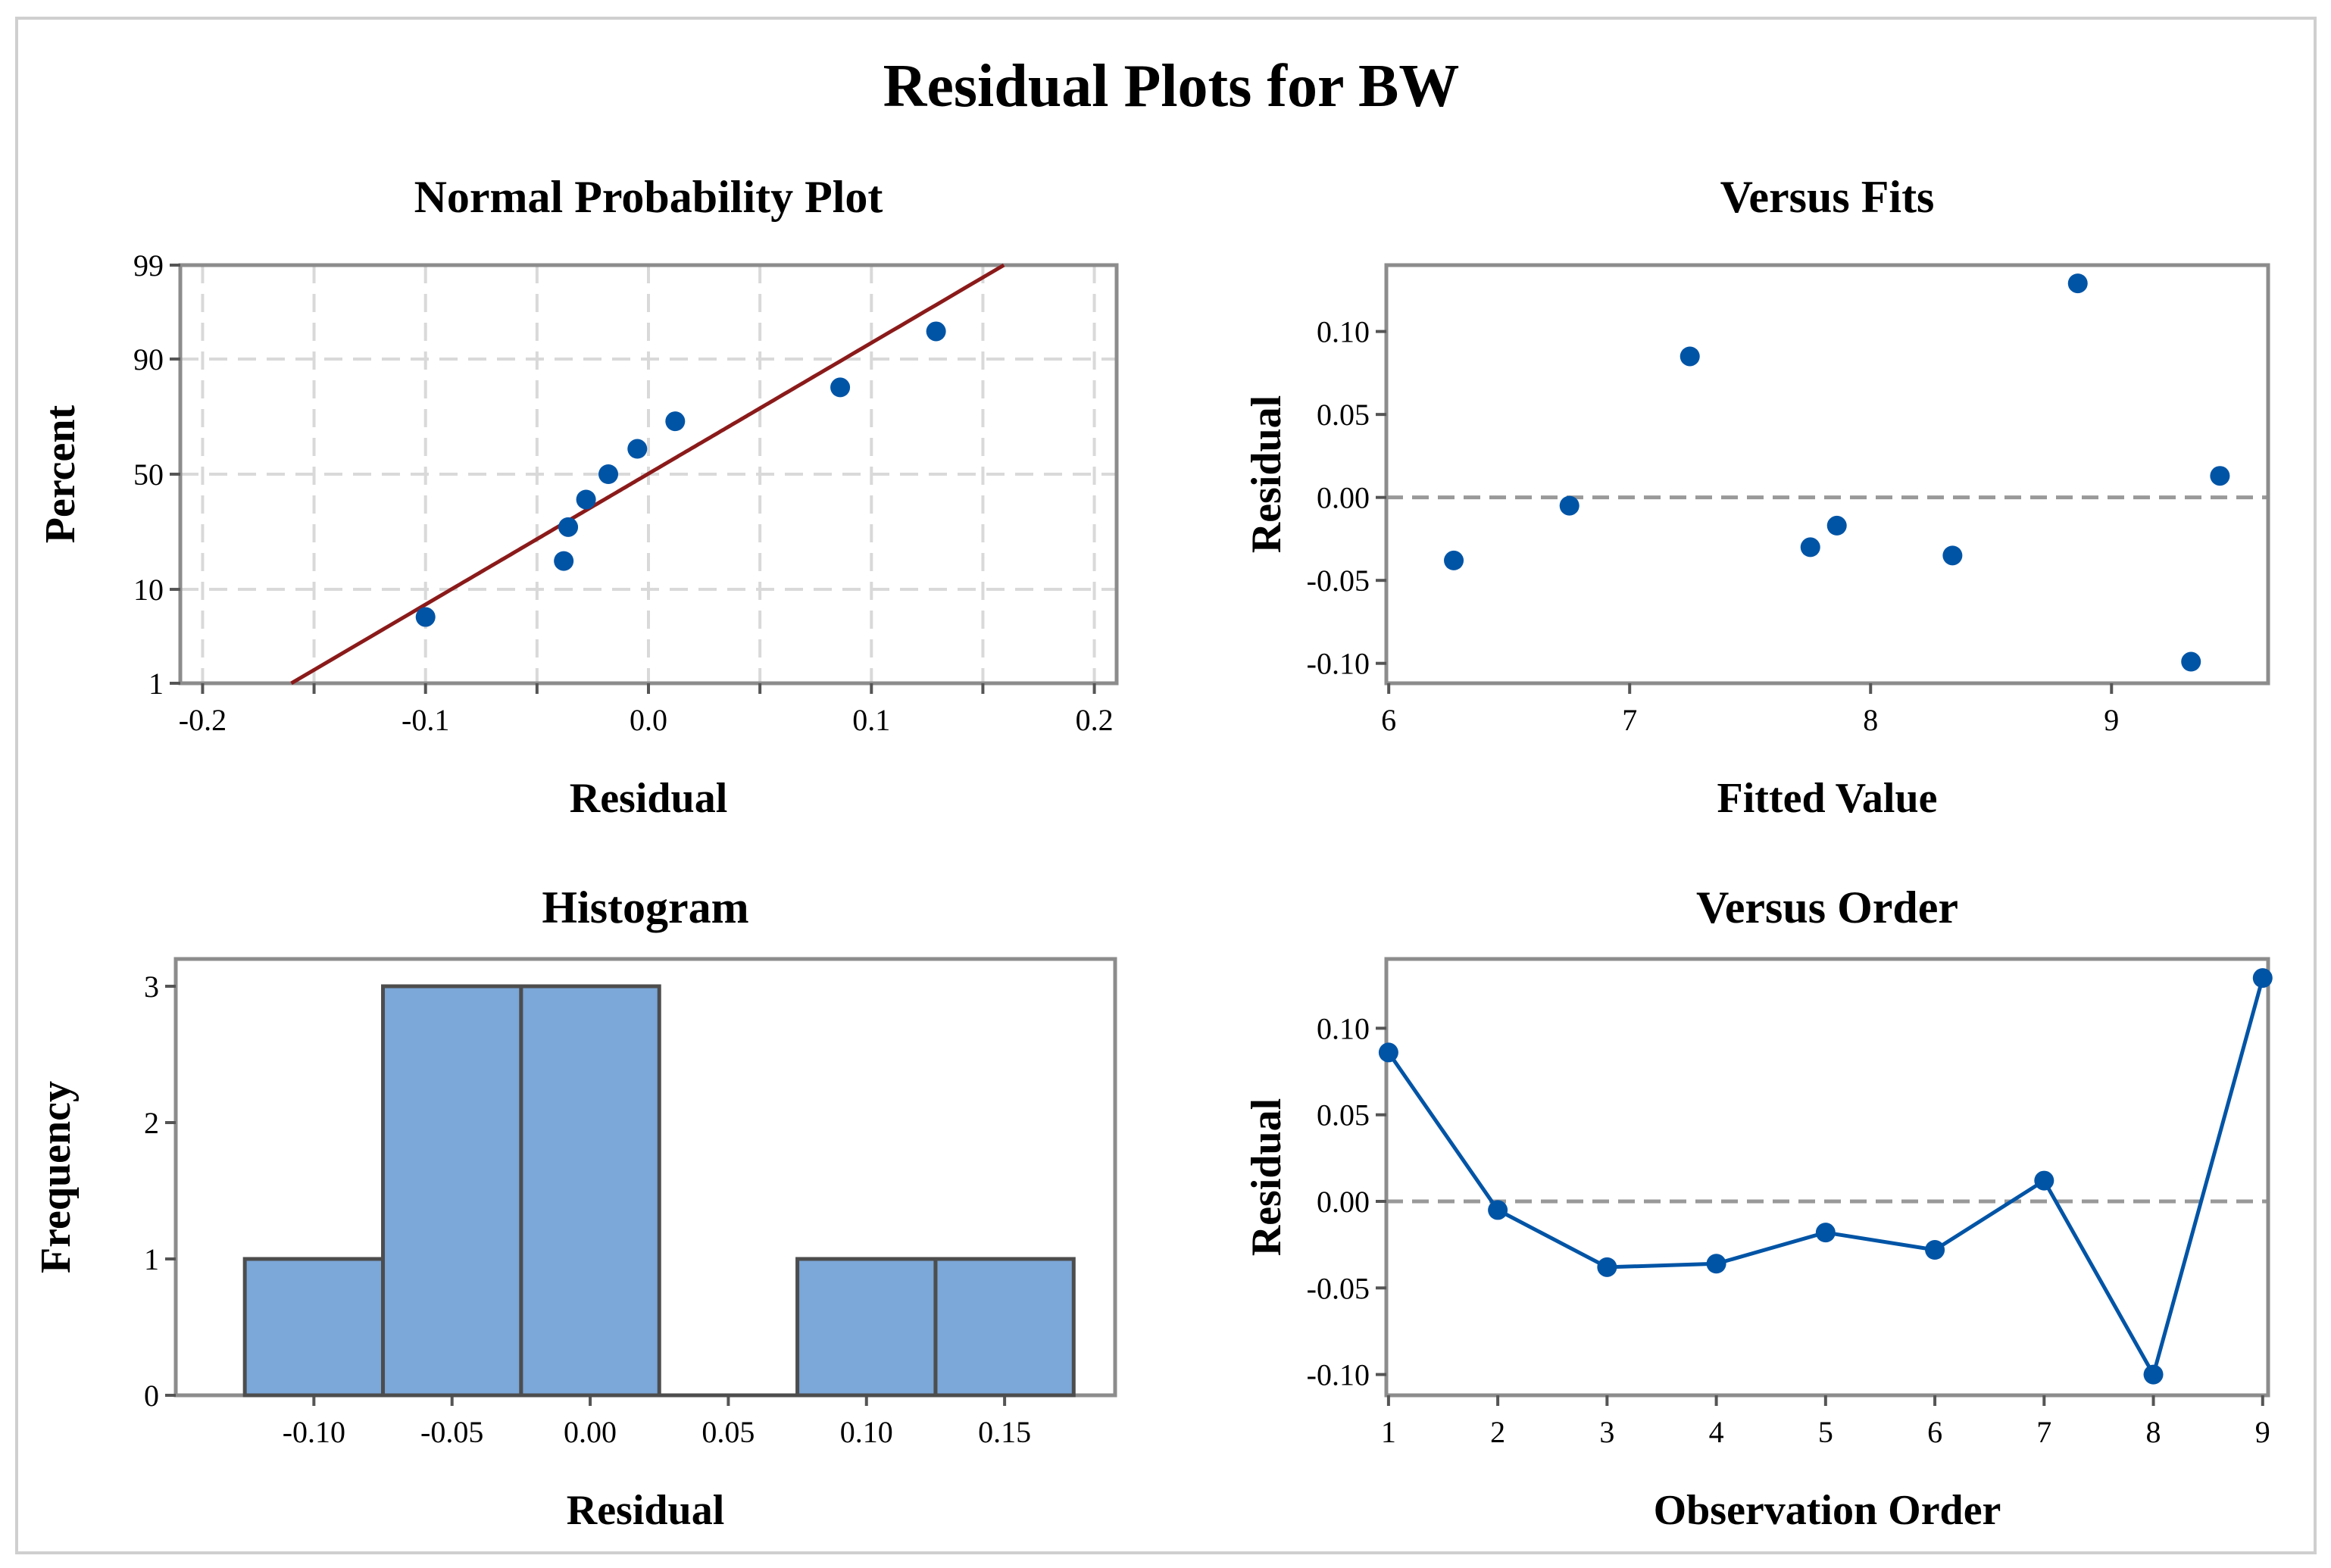  I want to click on x-tick-label: 0.15, so click(1005, 1432).